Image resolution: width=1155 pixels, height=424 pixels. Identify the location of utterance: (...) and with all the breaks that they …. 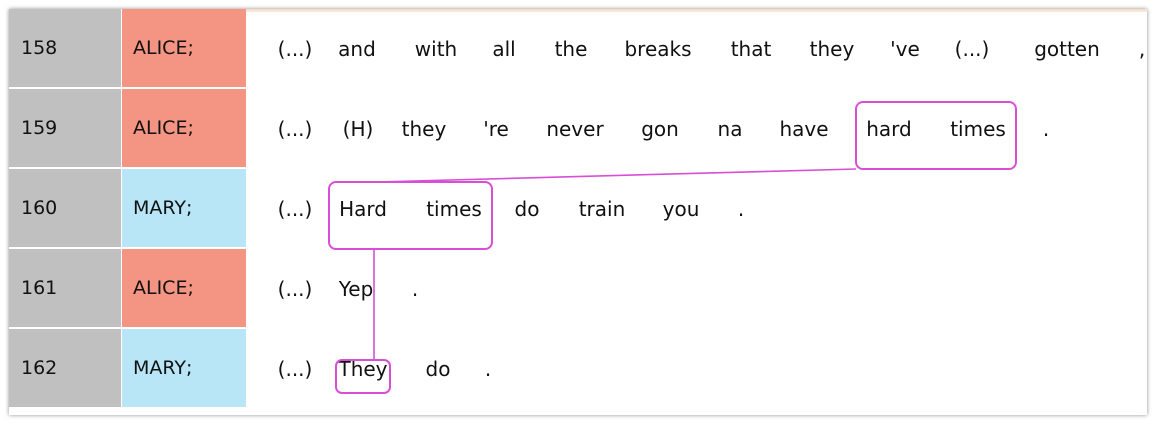
(696, 49).